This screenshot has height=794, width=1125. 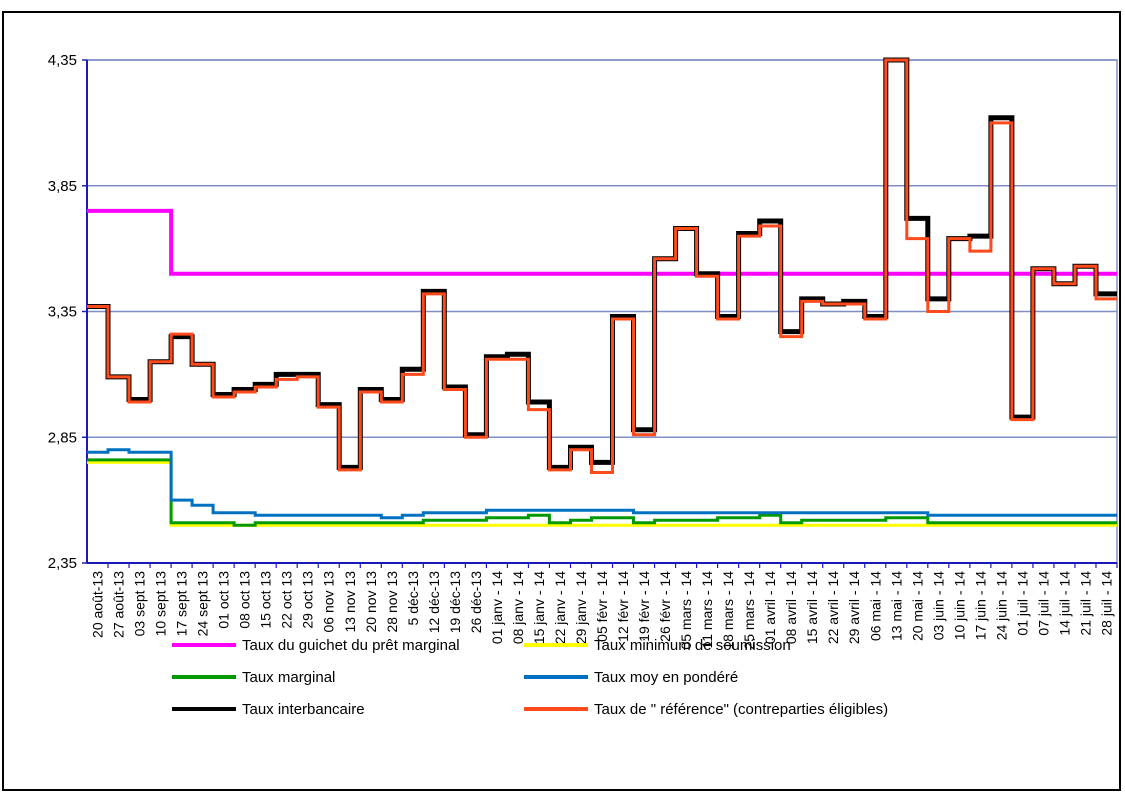 What do you see at coordinates (245, 600) in the screenshot?
I see `x-tick-label: 08 oct 13` at bounding box center [245, 600].